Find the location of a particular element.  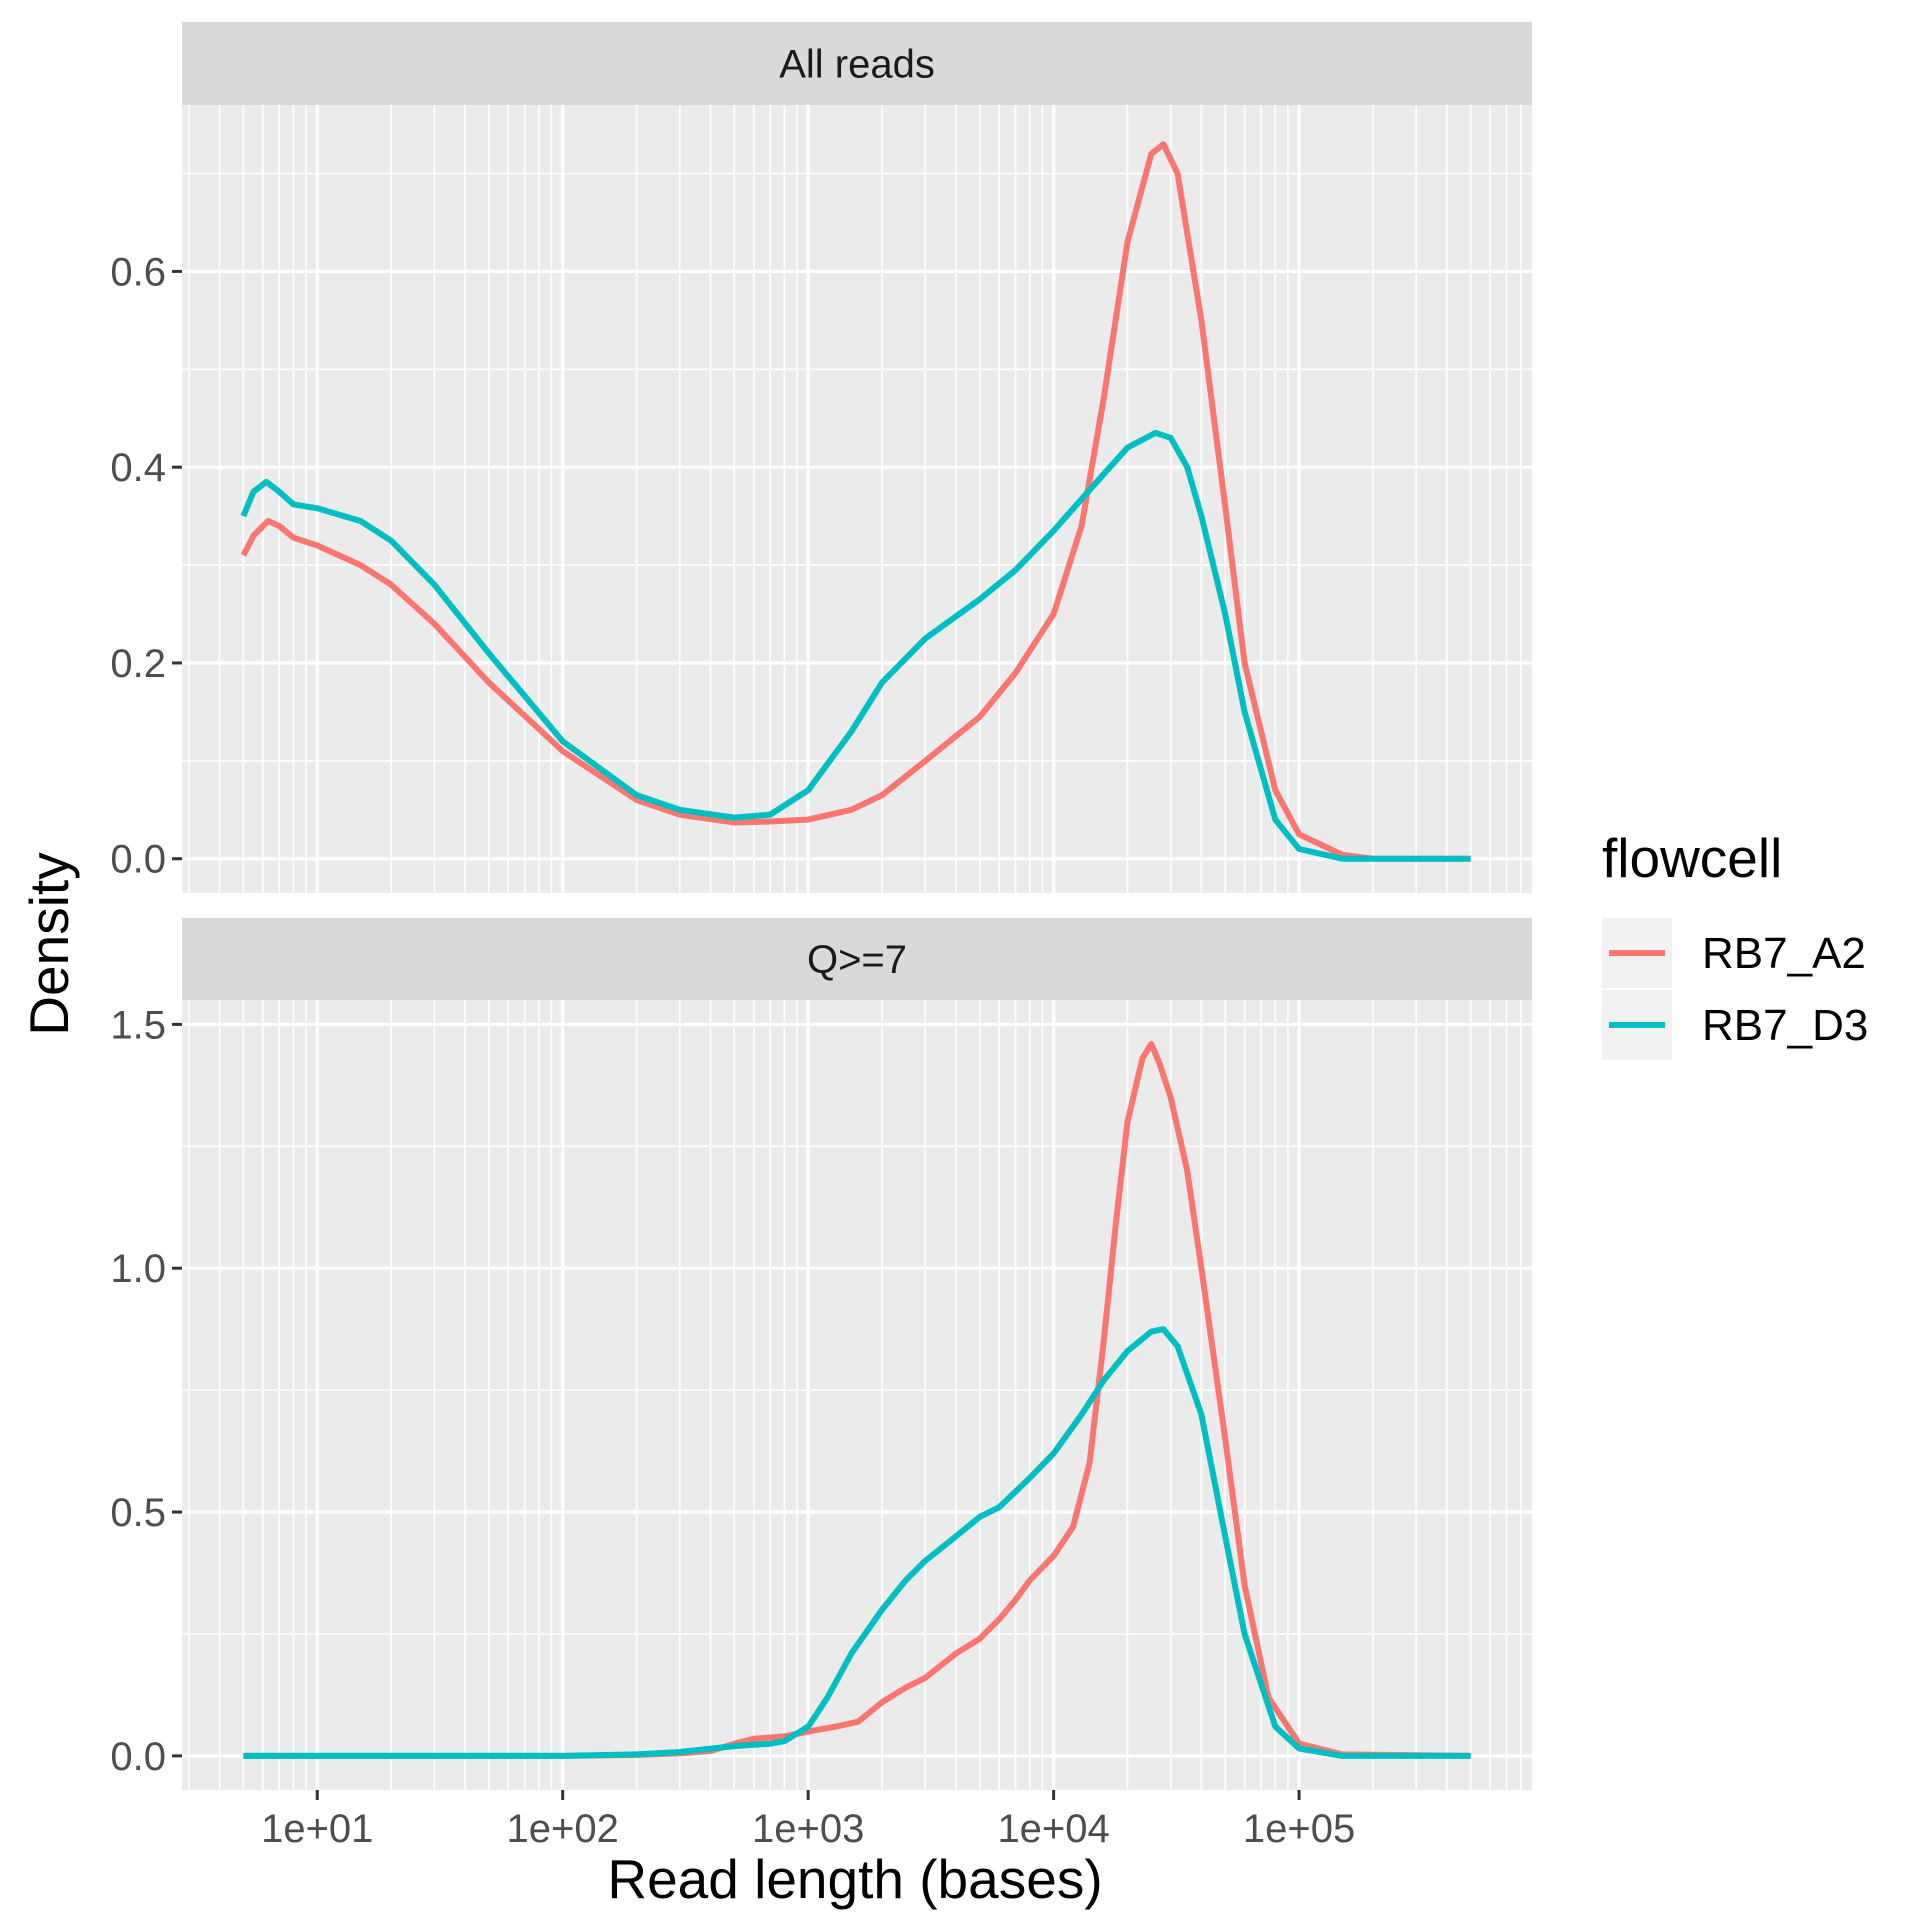

y-tick-label: 1.5 is located at coordinates (138, 1025).